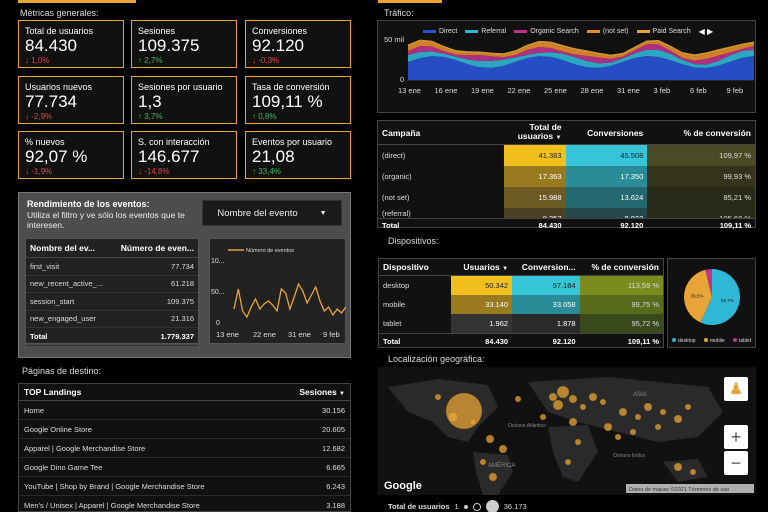 This screenshot has height=512, width=768. Describe the element at coordinates (39, 336) in the screenshot. I see `total-label: Total` at that location.